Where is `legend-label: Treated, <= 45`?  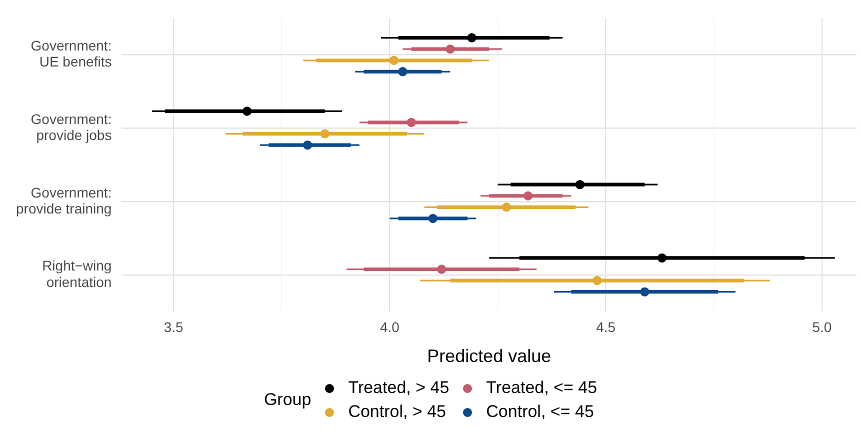 legend-label: Treated, <= 45 is located at coordinates (542, 388).